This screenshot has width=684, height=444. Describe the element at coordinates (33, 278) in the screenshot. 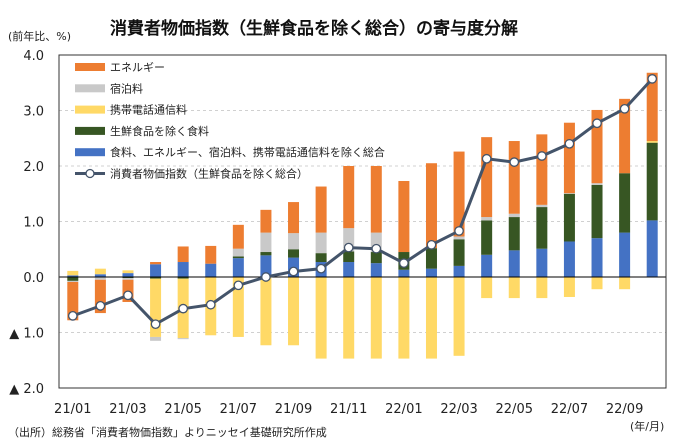

I see `y-tick-label: 0.0` at that location.